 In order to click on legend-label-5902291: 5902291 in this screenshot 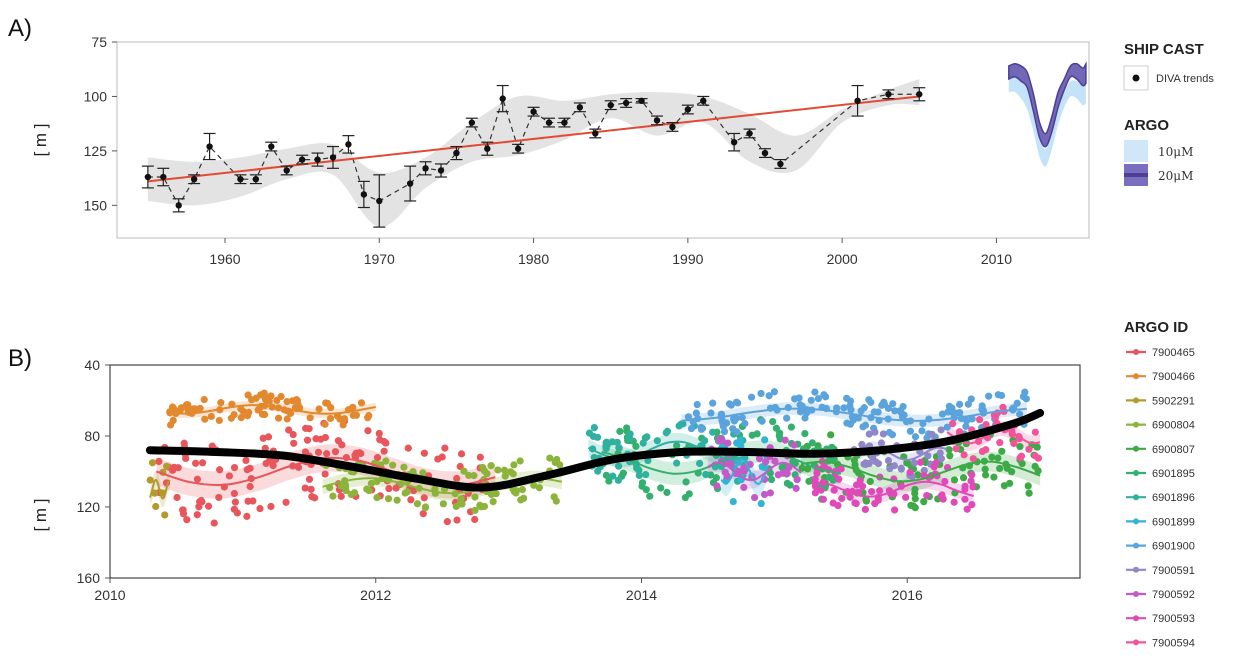, I will do `click(1173, 401)`.